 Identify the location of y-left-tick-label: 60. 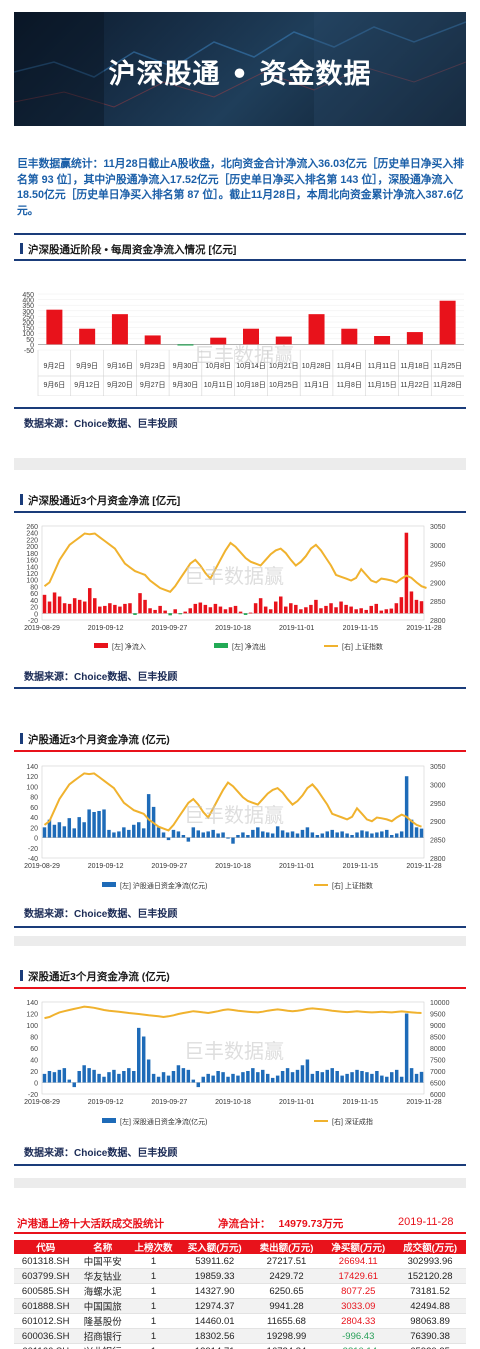
(34, 1049).